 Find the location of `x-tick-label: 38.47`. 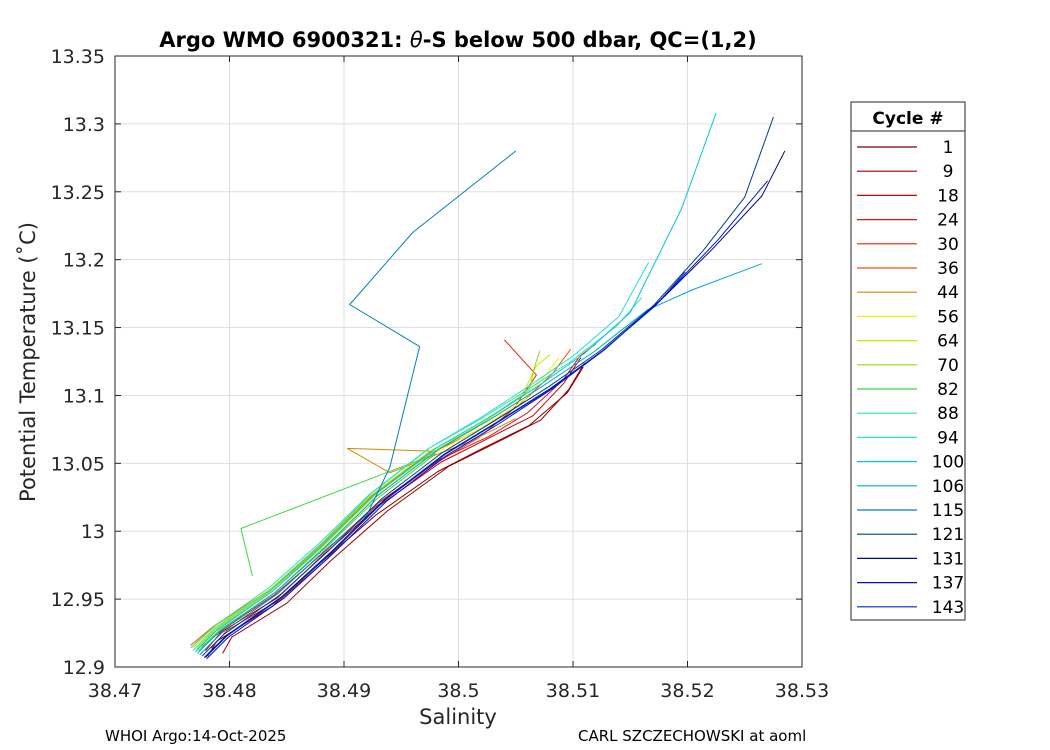

x-tick-label: 38.47 is located at coordinates (115, 691).